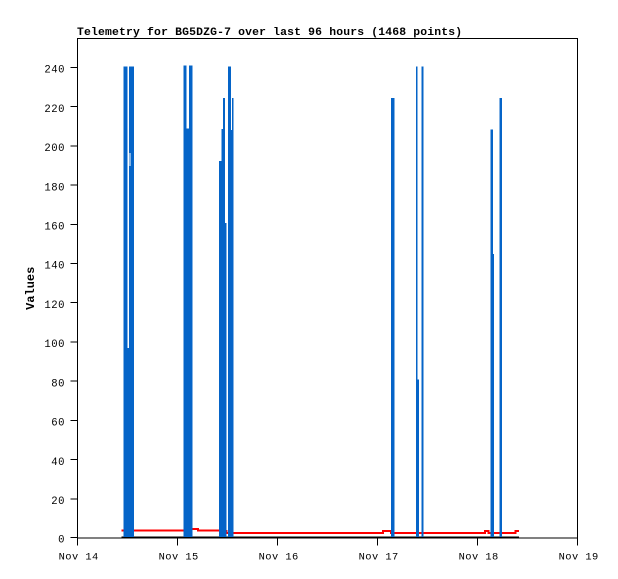 The height and width of the screenshot is (579, 618). Describe the element at coordinates (179, 558) in the screenshot. I see `svg-text: Nov 15` at that location.